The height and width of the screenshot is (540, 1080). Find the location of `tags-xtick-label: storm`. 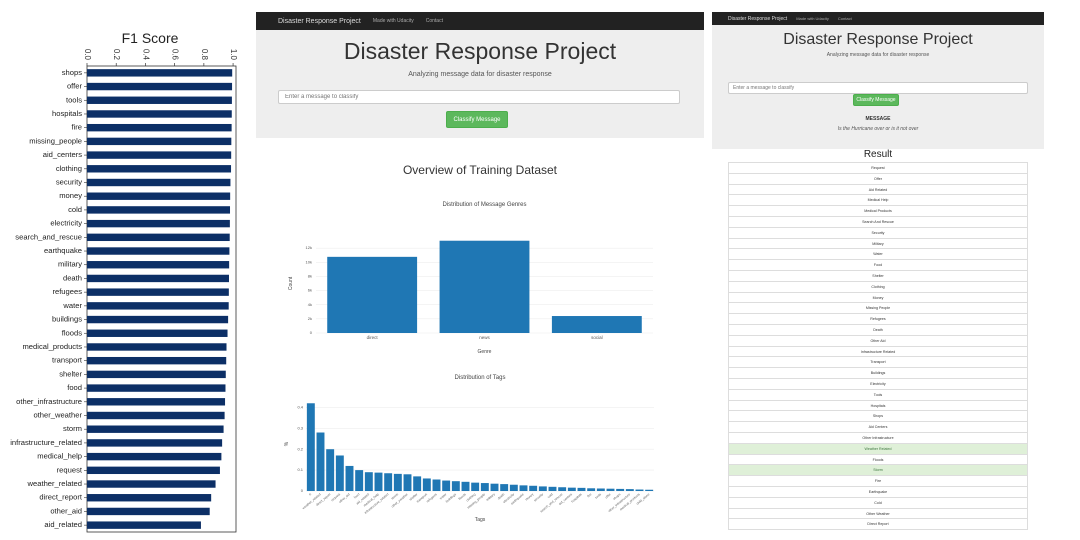

tags-xtick-label: storm is located at coordinates (394, 496).